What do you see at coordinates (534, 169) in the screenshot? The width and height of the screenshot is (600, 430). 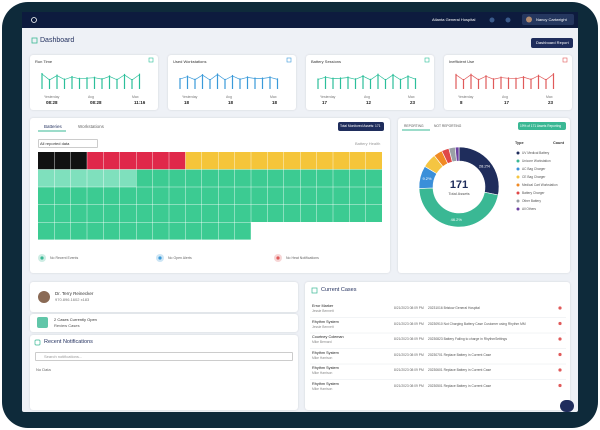 I see `legend-name: AC Bag Charger` at bounding box center [534, 169].